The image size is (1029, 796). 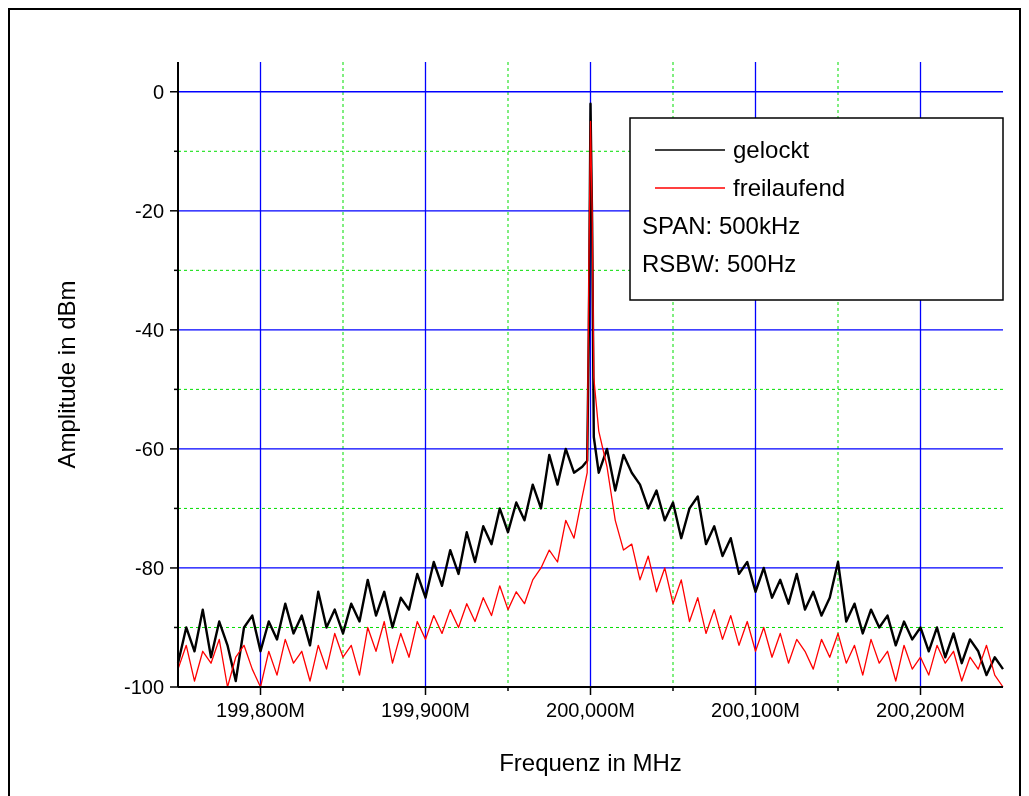 What do you see at coordinates (771, 150) in the screenshot?
I see `legend-label: gelockt` at bounding box center [771, 150].